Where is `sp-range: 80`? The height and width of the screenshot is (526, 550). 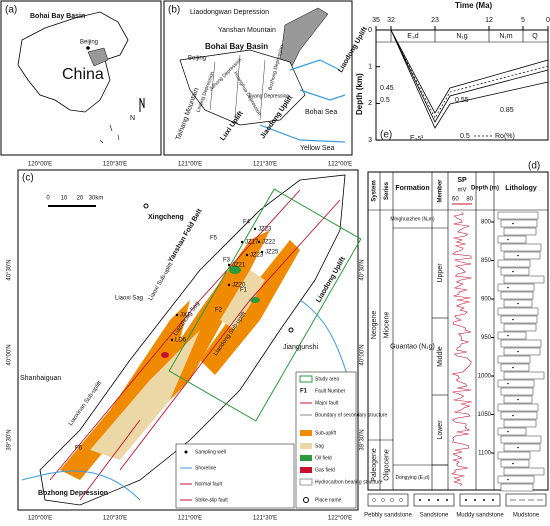
sp-range: 80 is located at coordinates (469, 200).